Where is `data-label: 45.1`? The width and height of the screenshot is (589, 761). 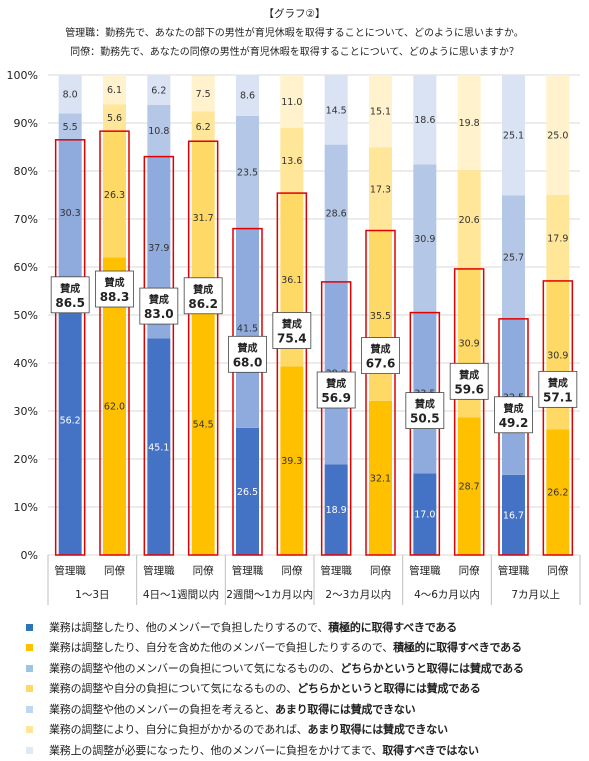 data-label: 45.1 is located at coordinates (158, 447).